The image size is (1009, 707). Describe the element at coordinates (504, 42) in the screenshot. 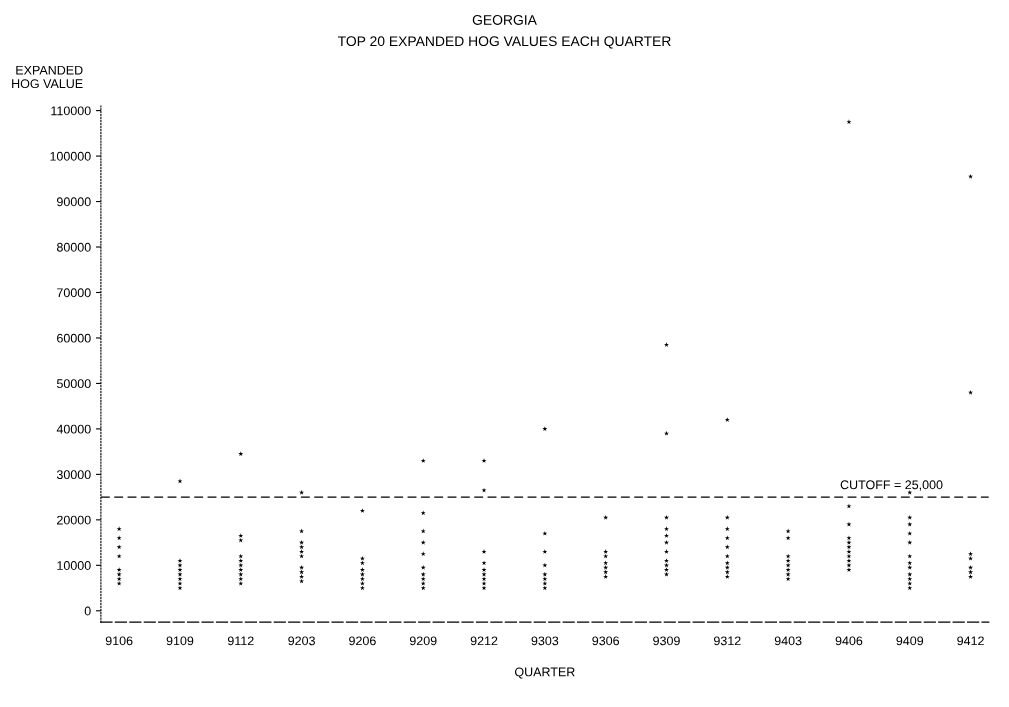

I see `chart-subtitle: TOP 20 EXPANDED HOG VALUES EACH QUARTER` at that location.